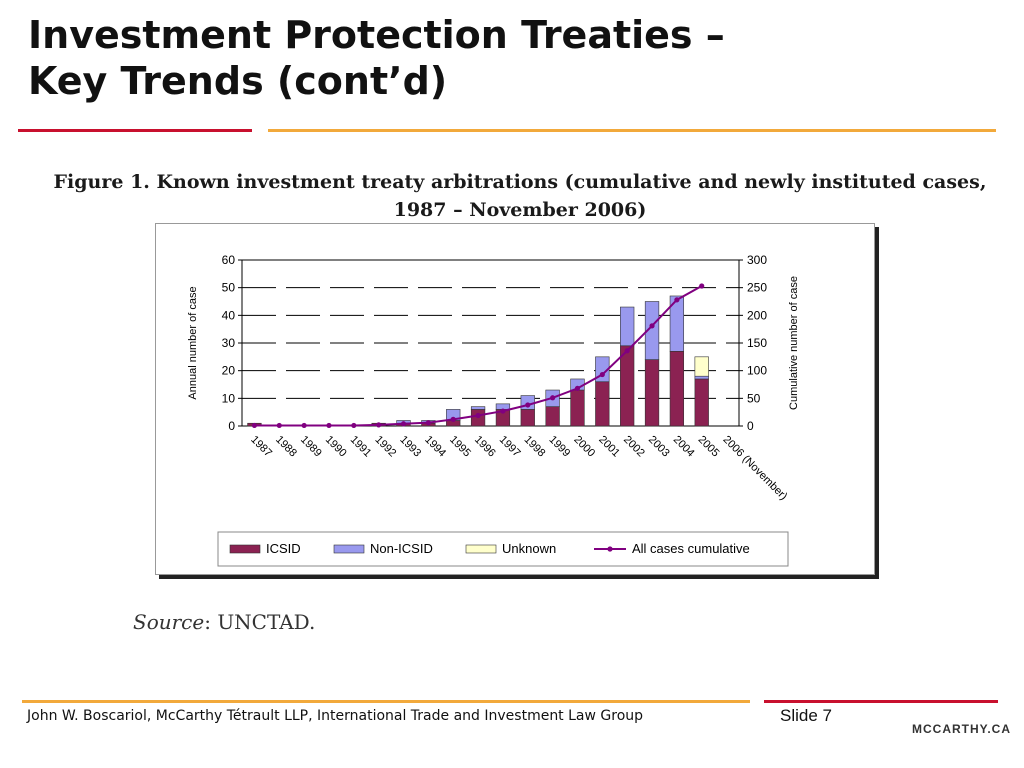 The height and width of the screenshot is (768, 1024). I want to click on y2-axis-tick-label: 50, so click(754, 398).